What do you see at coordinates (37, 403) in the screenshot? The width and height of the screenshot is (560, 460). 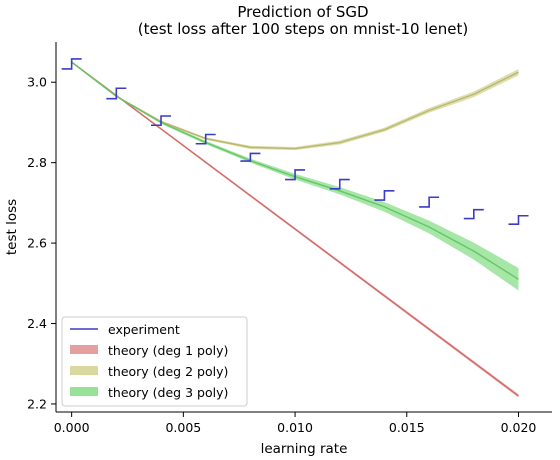 I see `y-tick-label: 2.2` at bounding box center [37, 403].